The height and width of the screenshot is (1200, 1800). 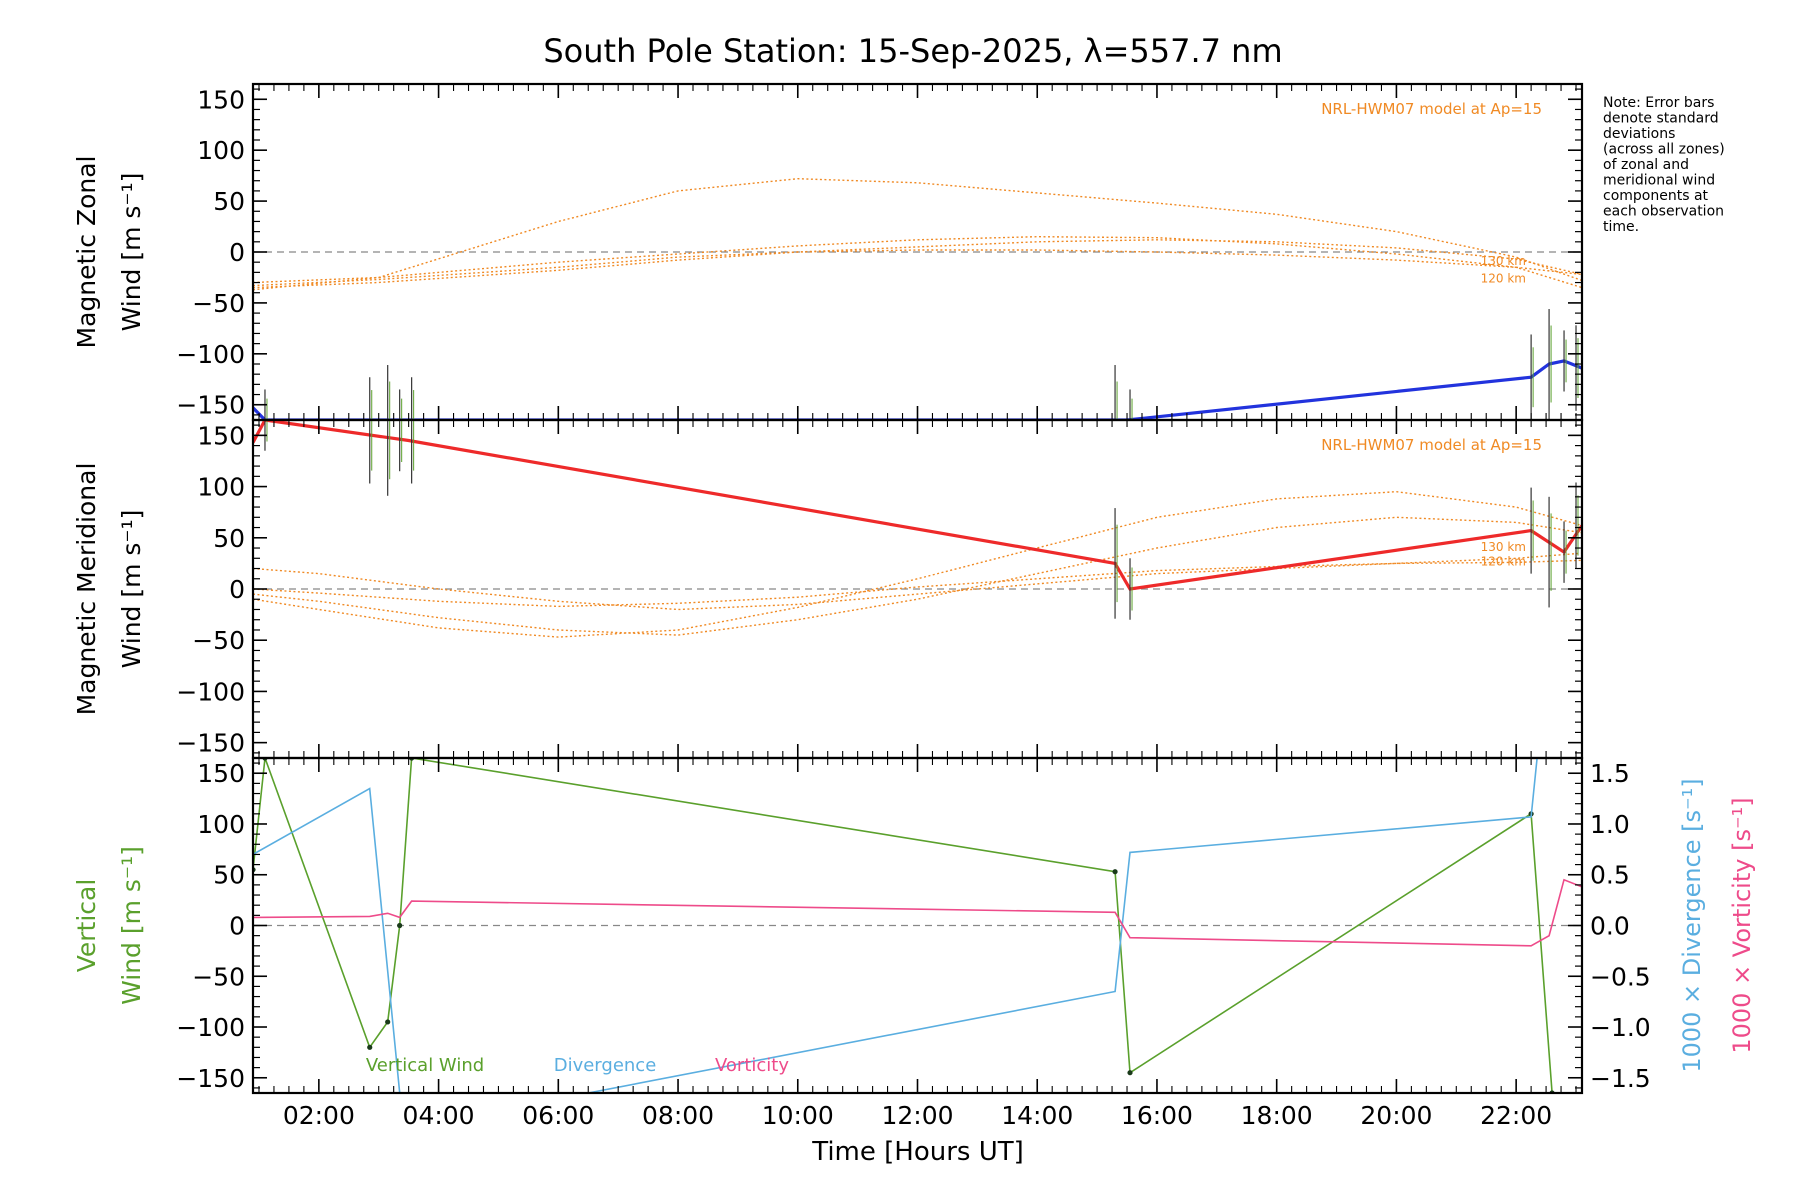 What do you see at coordinates (558, 1115) in the screenshot?
I see `x-tick-label: 06:00` at bounding box center [558, 1115].